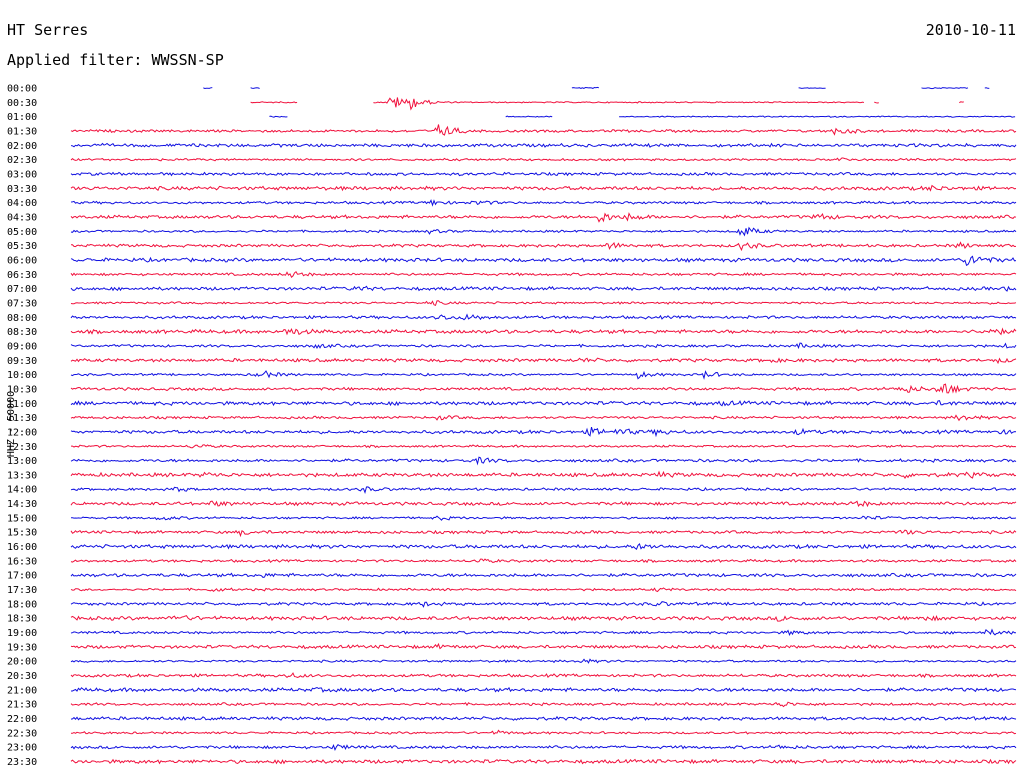  I want to click on hour-label: 00:30, so click(22, 103).